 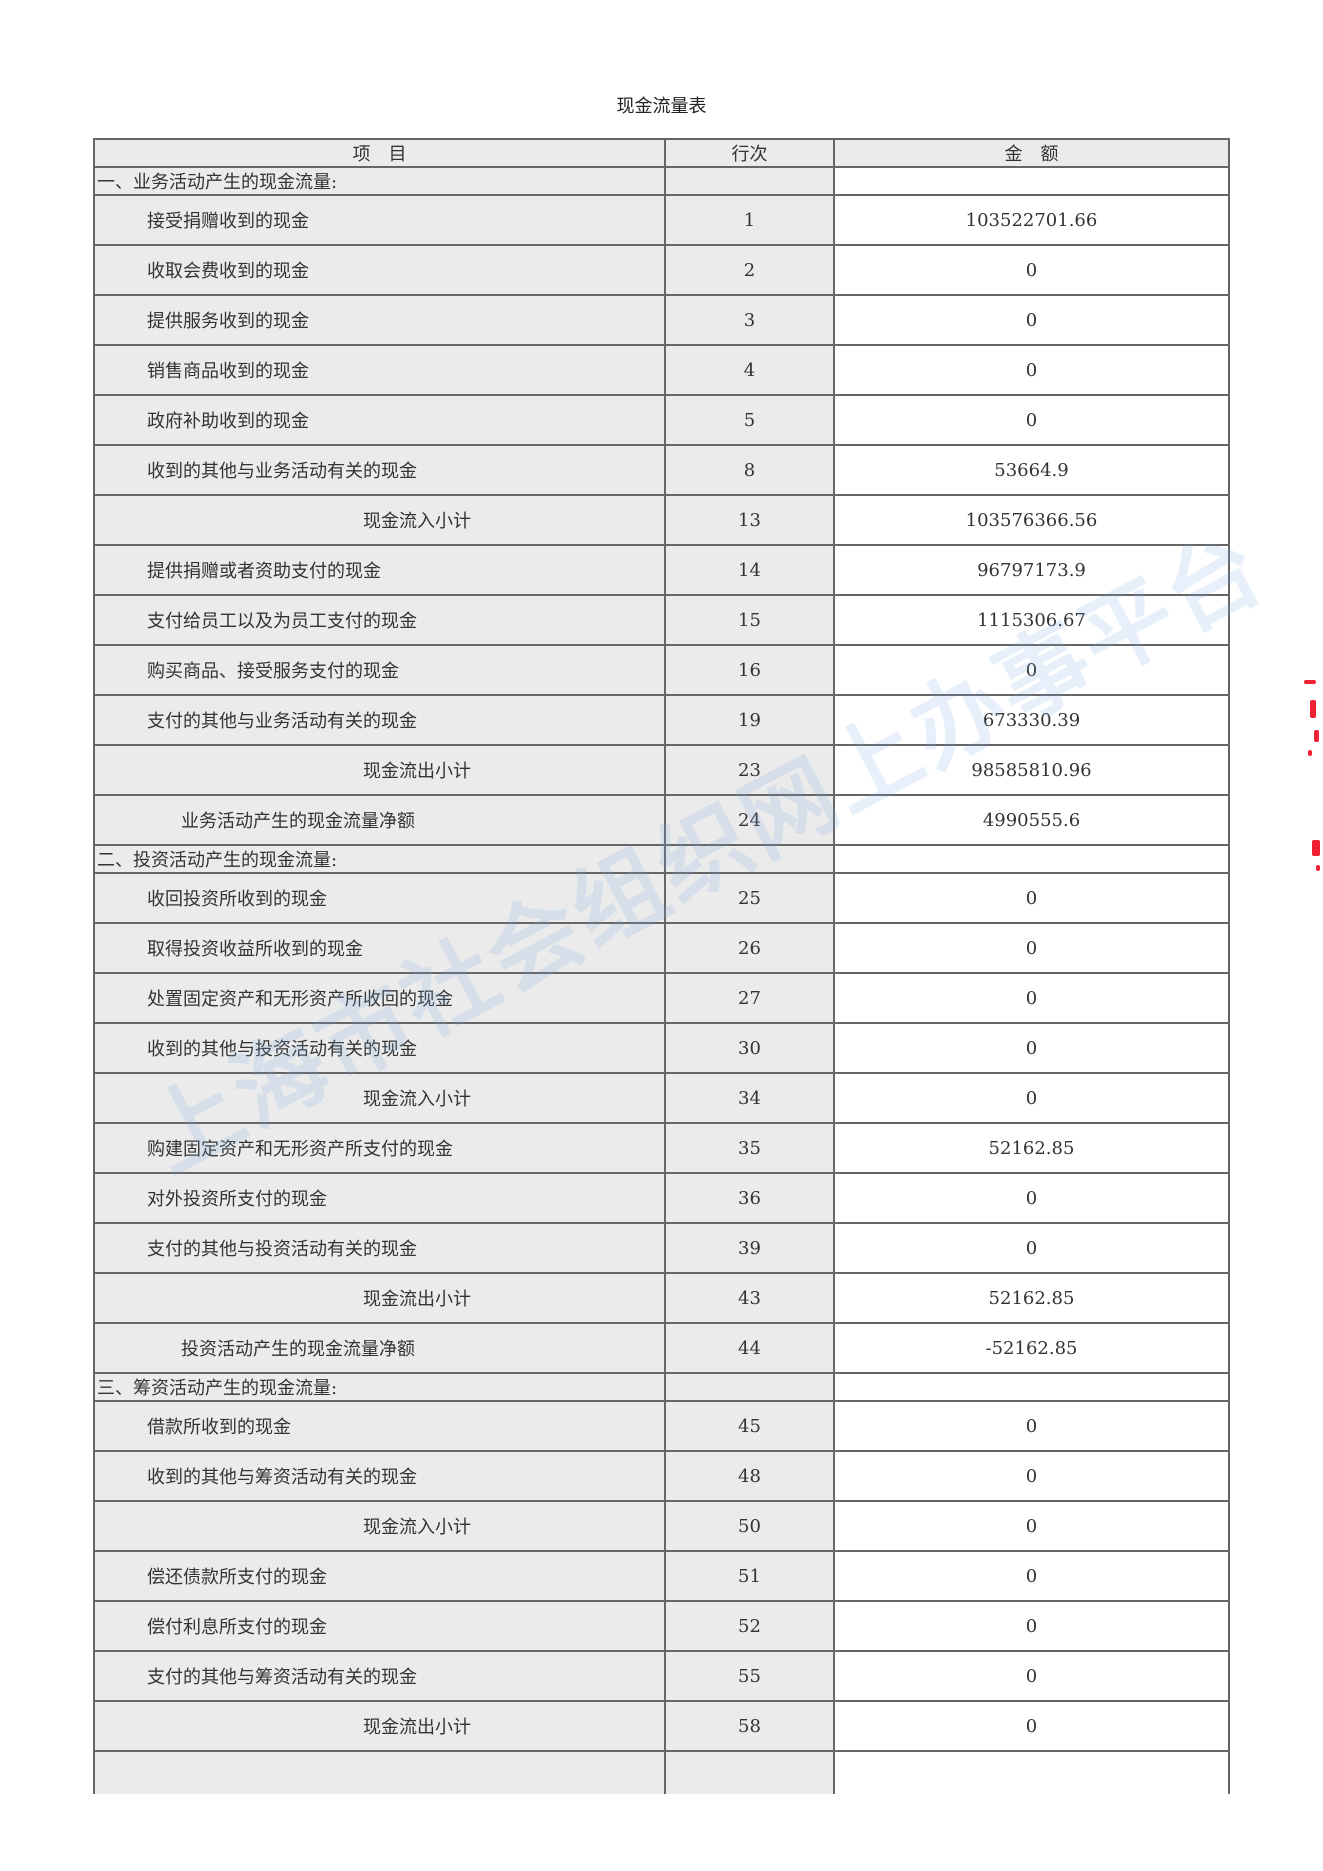 What do you see at coordinates (1031, 820) in the screenshot?
I see `row-amount: 4990555.6` at bounding box center [1031, 820].